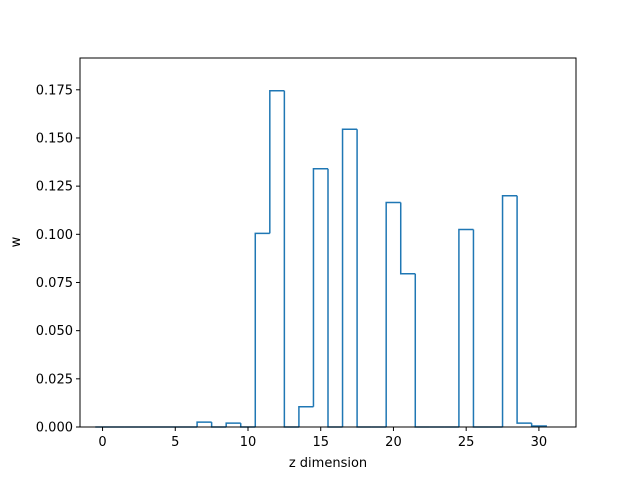 The width and height of the screenshot is (640, 480). What do you see at coordinates (466, 442) in the screenshot?
I see `x-tick-label: 25` at bounding box center [466, 442].